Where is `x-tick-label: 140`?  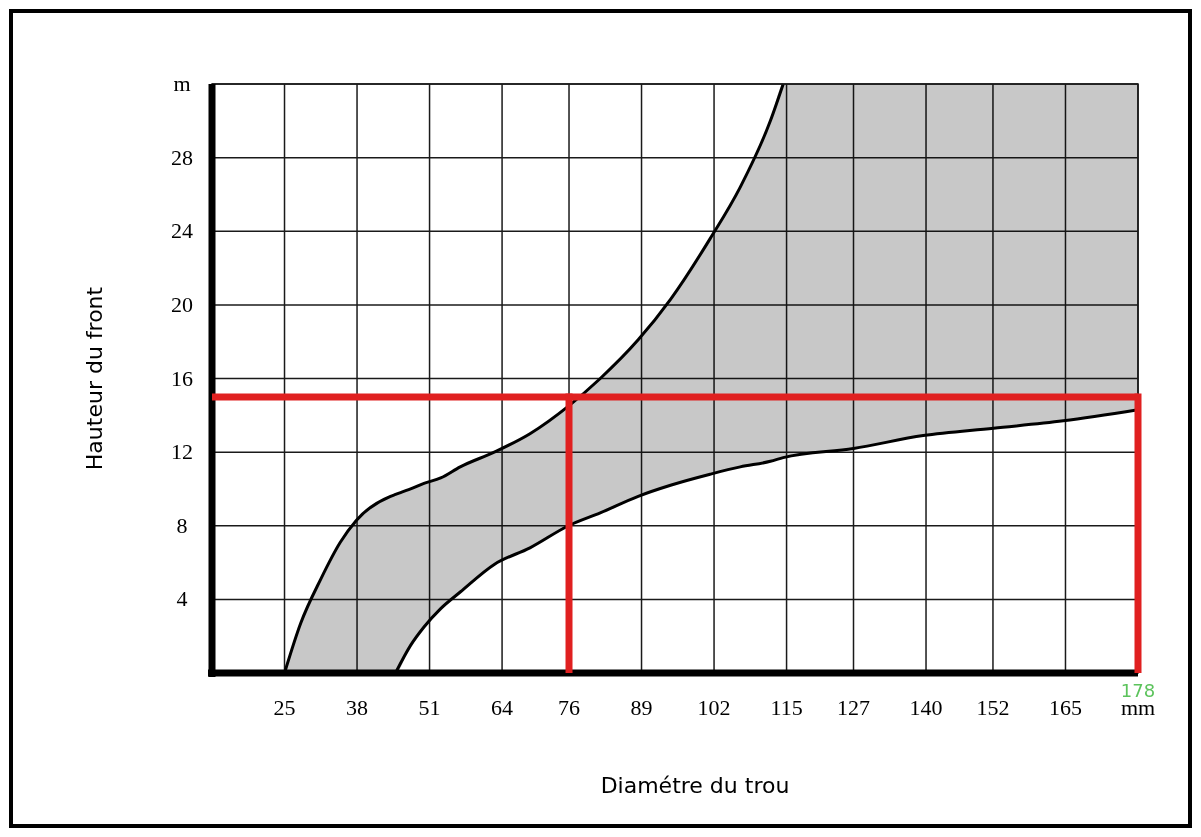 x-tick-label: 140 is located at coordinates (926, 707).